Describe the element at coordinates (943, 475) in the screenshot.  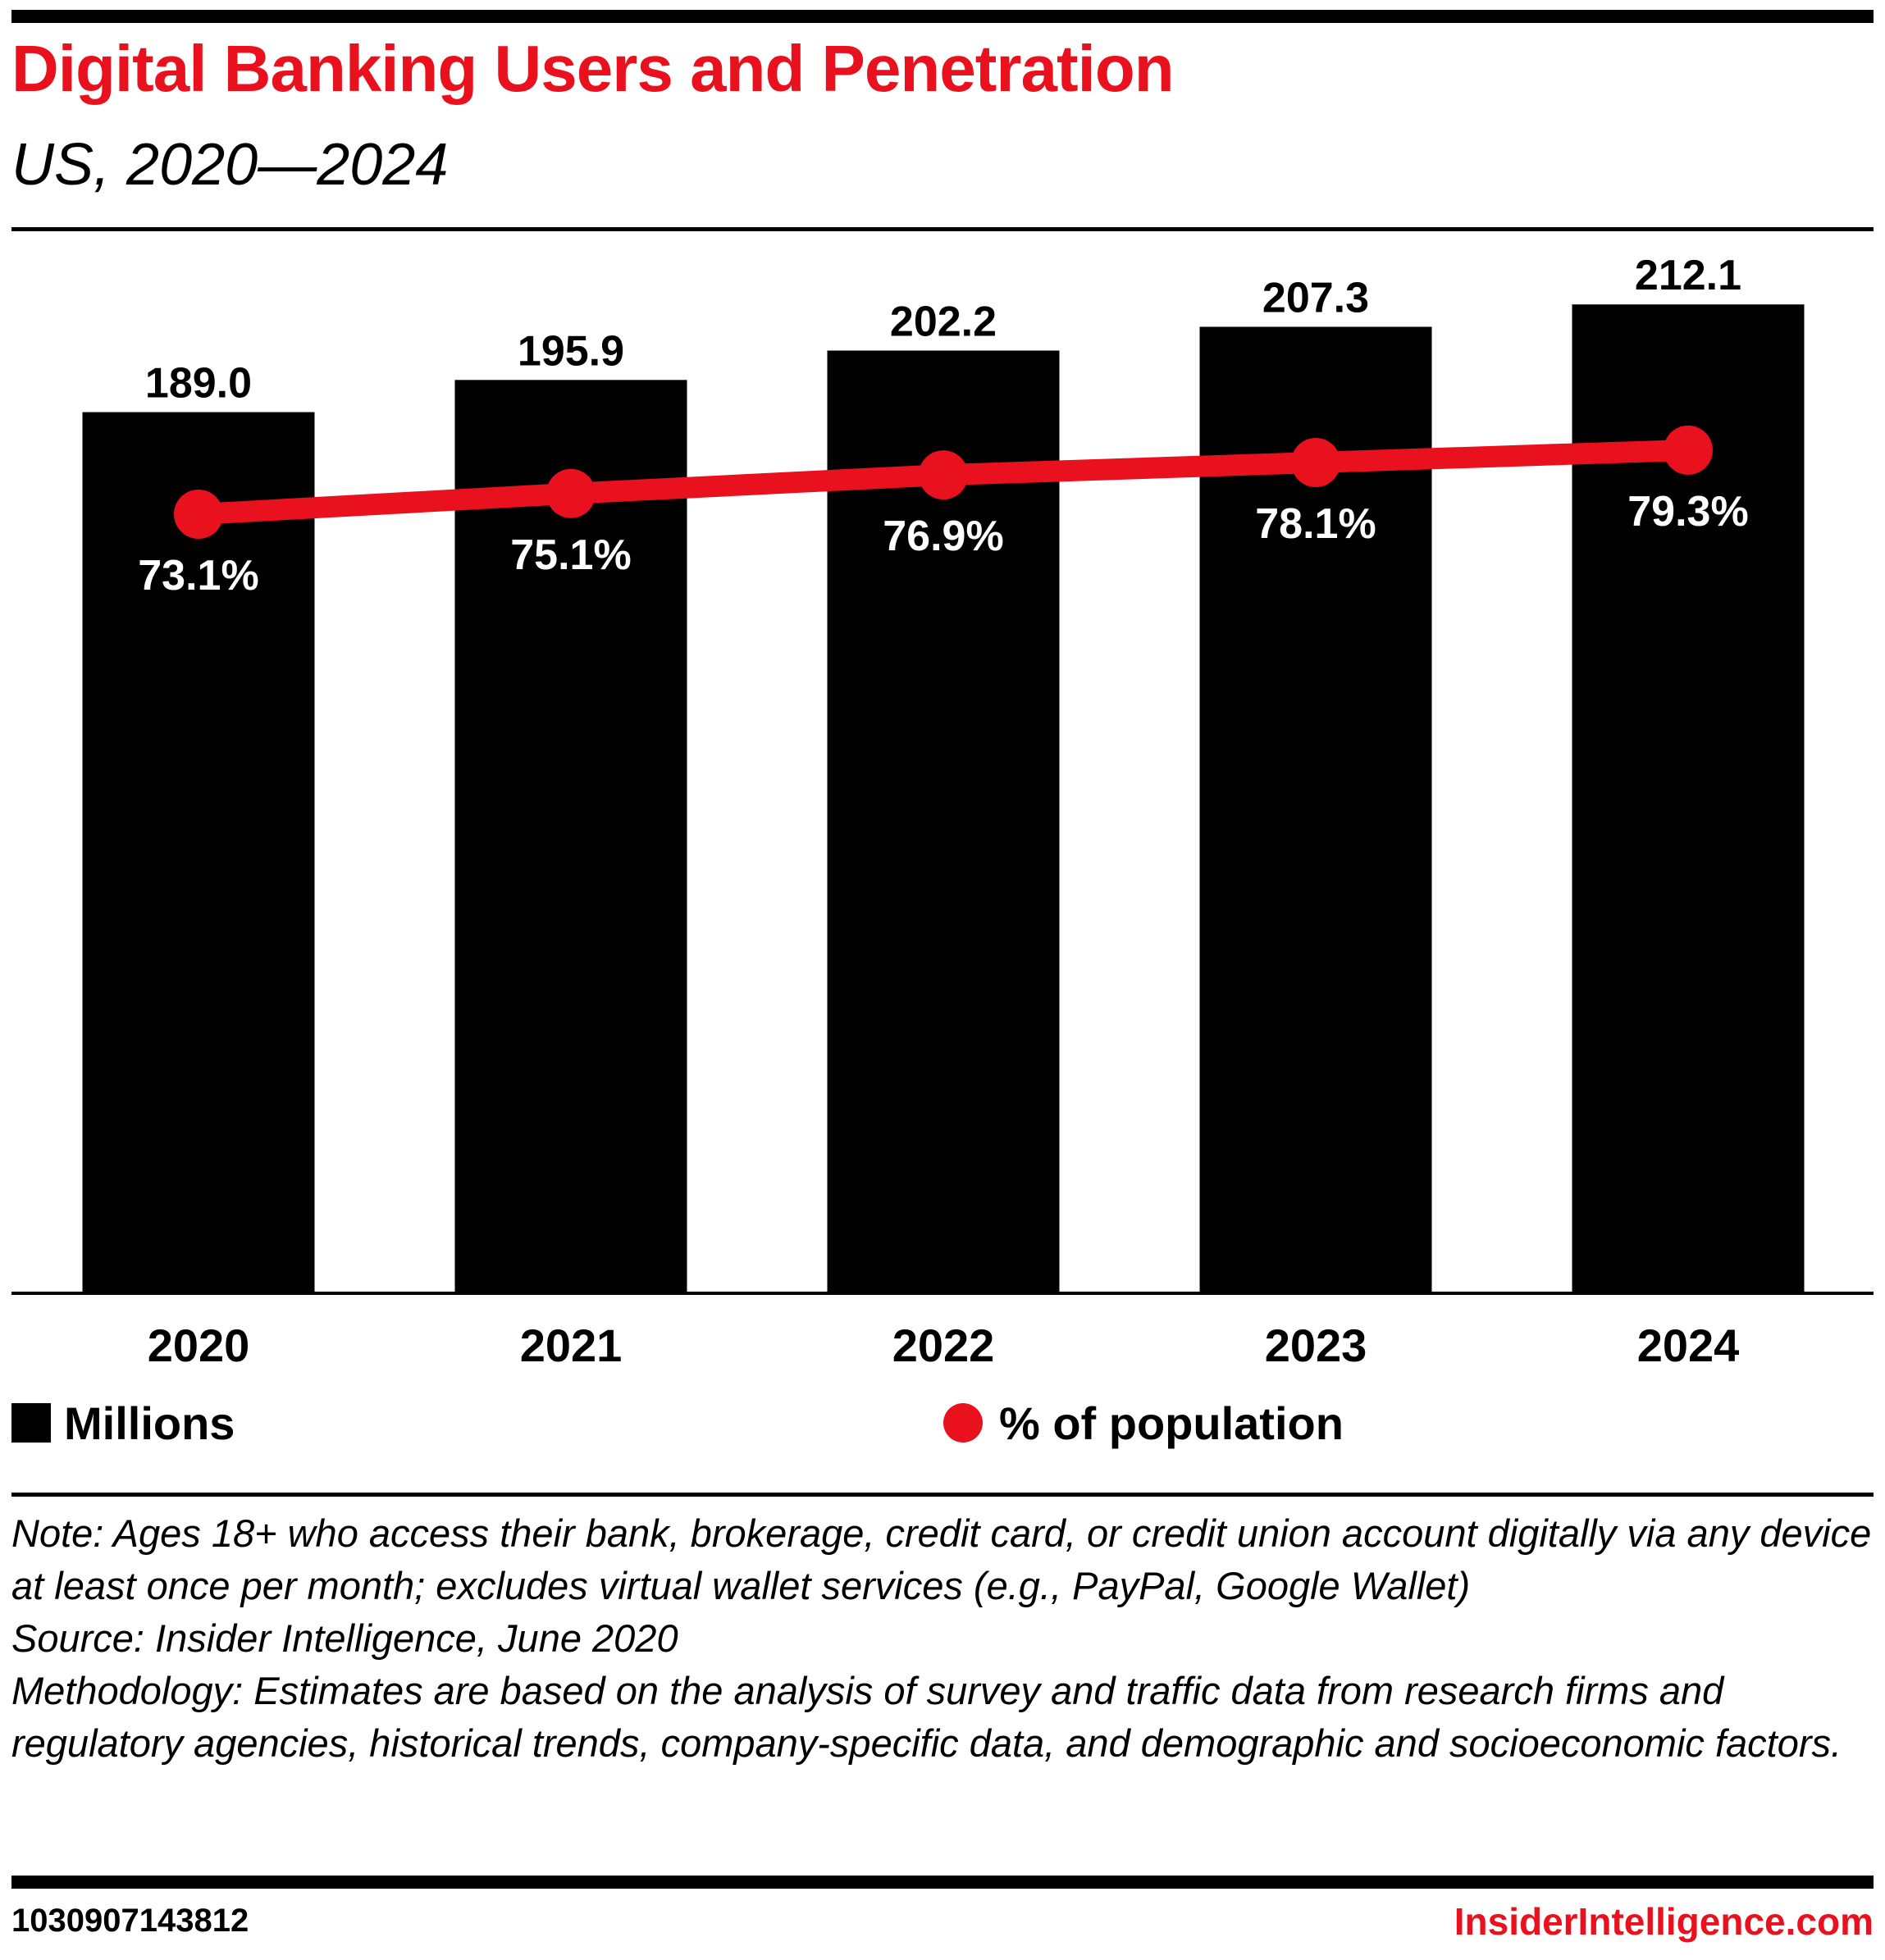
I see `penetration-point-2022` at that location.